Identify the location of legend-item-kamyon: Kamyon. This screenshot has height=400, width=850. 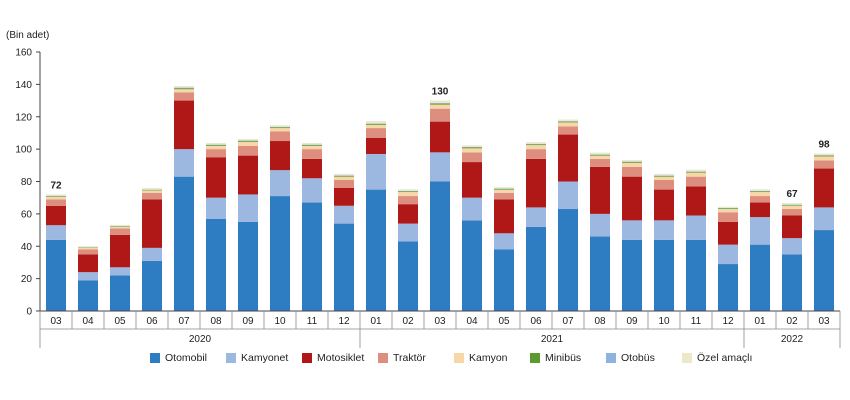
(481, 358).